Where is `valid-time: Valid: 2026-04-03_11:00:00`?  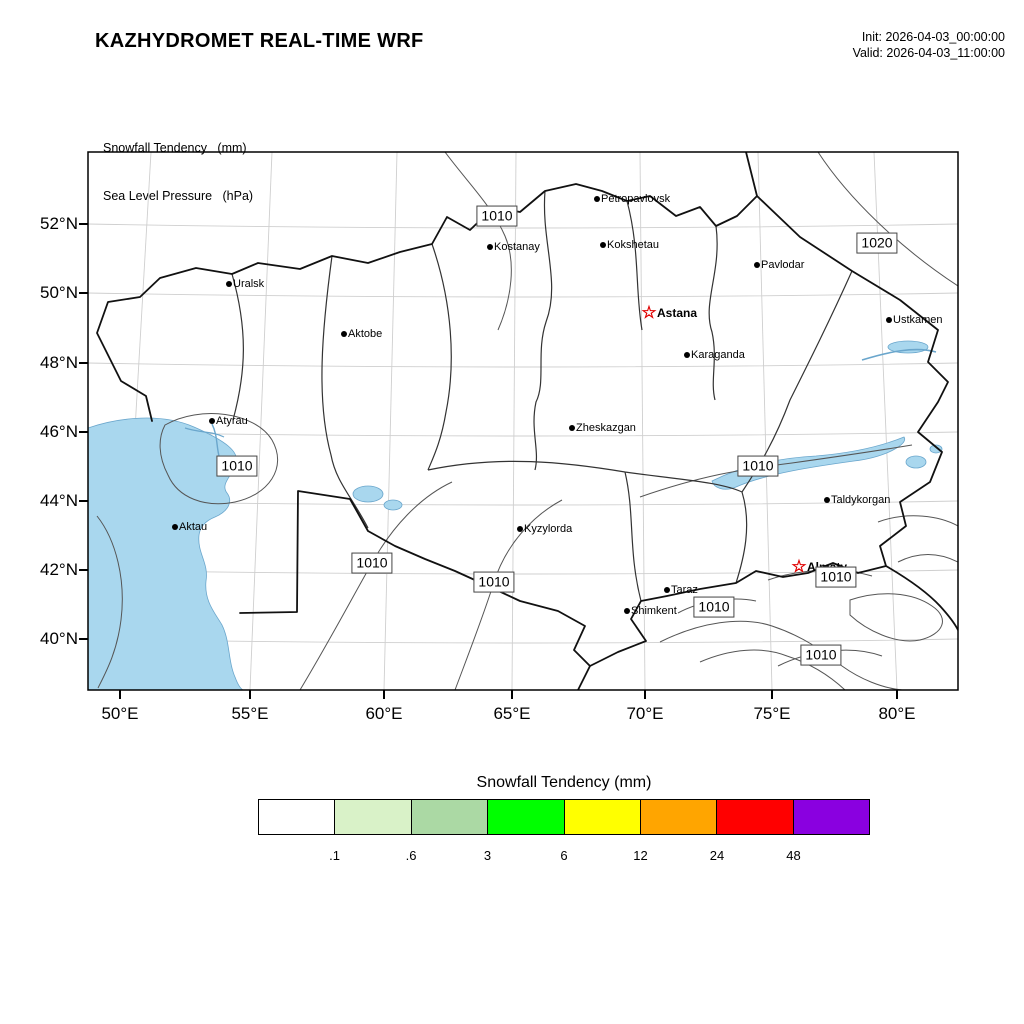 valid-time: Valid: 2026-04-03_11:00:00 is located at coordinates (928, 52).